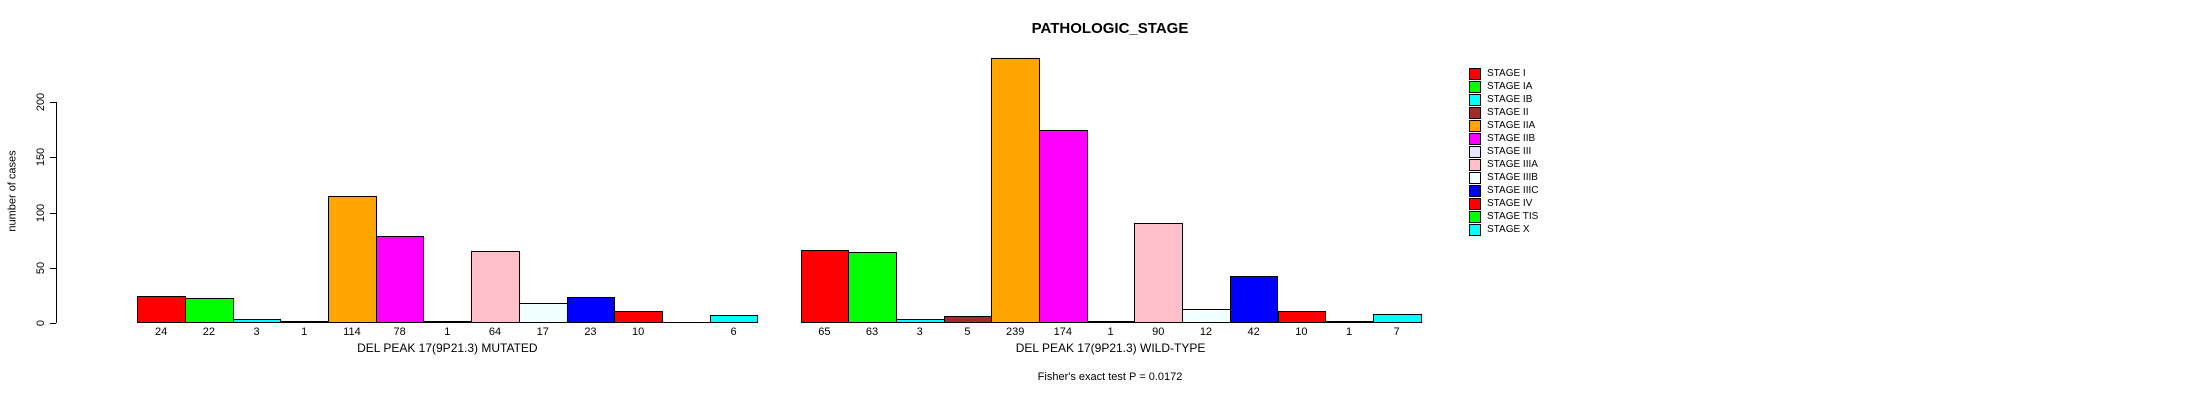 This screenshot has width=2190, height=400. I want to click on bar-value-label: 23, so click(590, 332).